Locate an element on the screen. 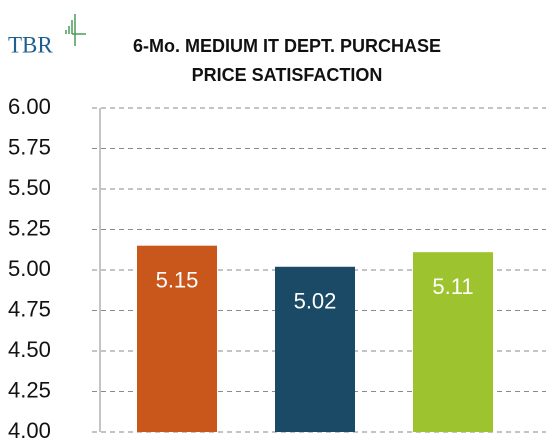 Image resolution: width=550 pixels, height=446 pixels. y-tick-label: 5.00 is located at coordinates (29, 268).